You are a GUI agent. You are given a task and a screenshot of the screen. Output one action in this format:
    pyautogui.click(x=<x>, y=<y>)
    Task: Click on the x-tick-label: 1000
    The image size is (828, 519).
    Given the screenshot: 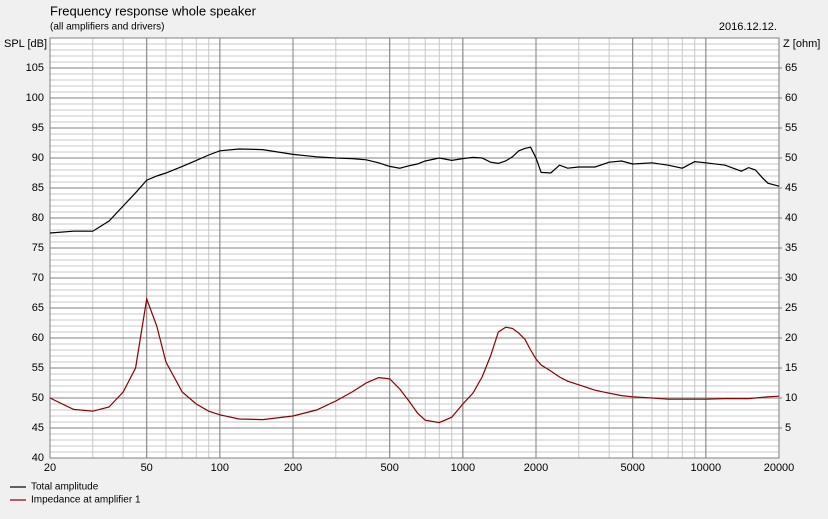 What is the action you would take?
    pyautogui.click(x=463, y=468)
    